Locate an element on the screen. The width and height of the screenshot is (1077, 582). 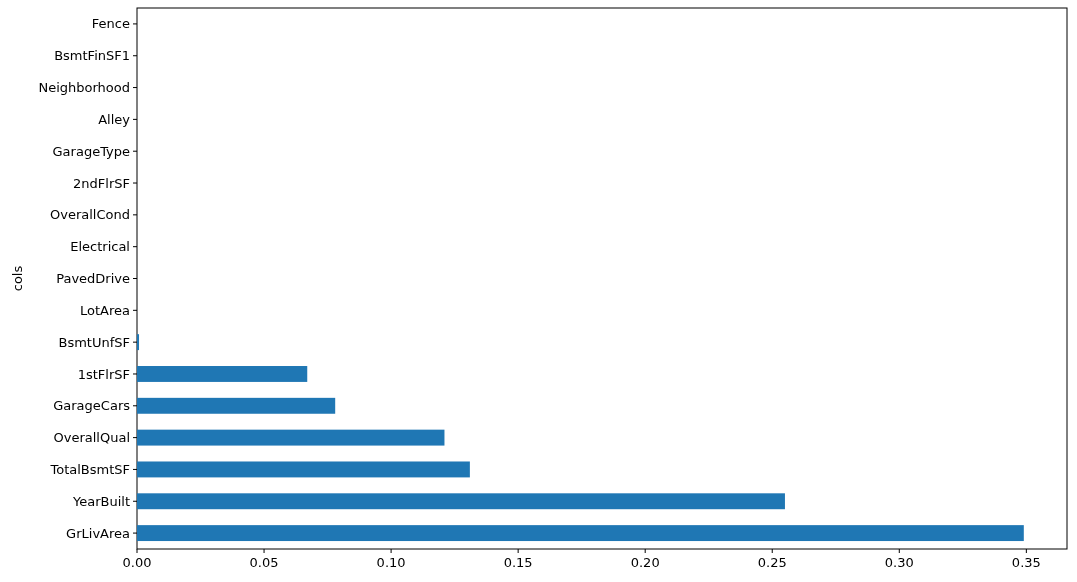
x-tick-label: 0.10 is located at coordinates (391, 562).